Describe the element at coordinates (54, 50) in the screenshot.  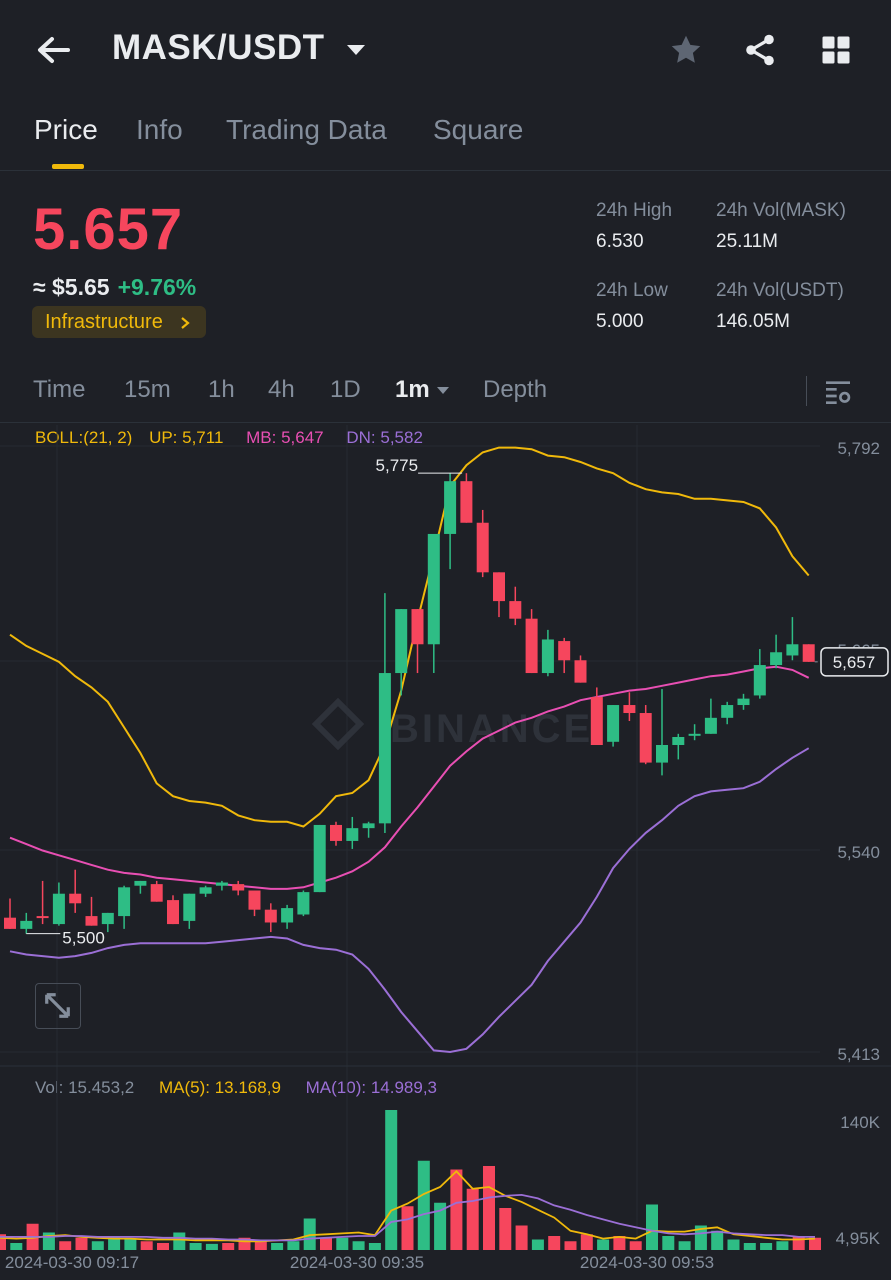
I see `back-button` at that location.